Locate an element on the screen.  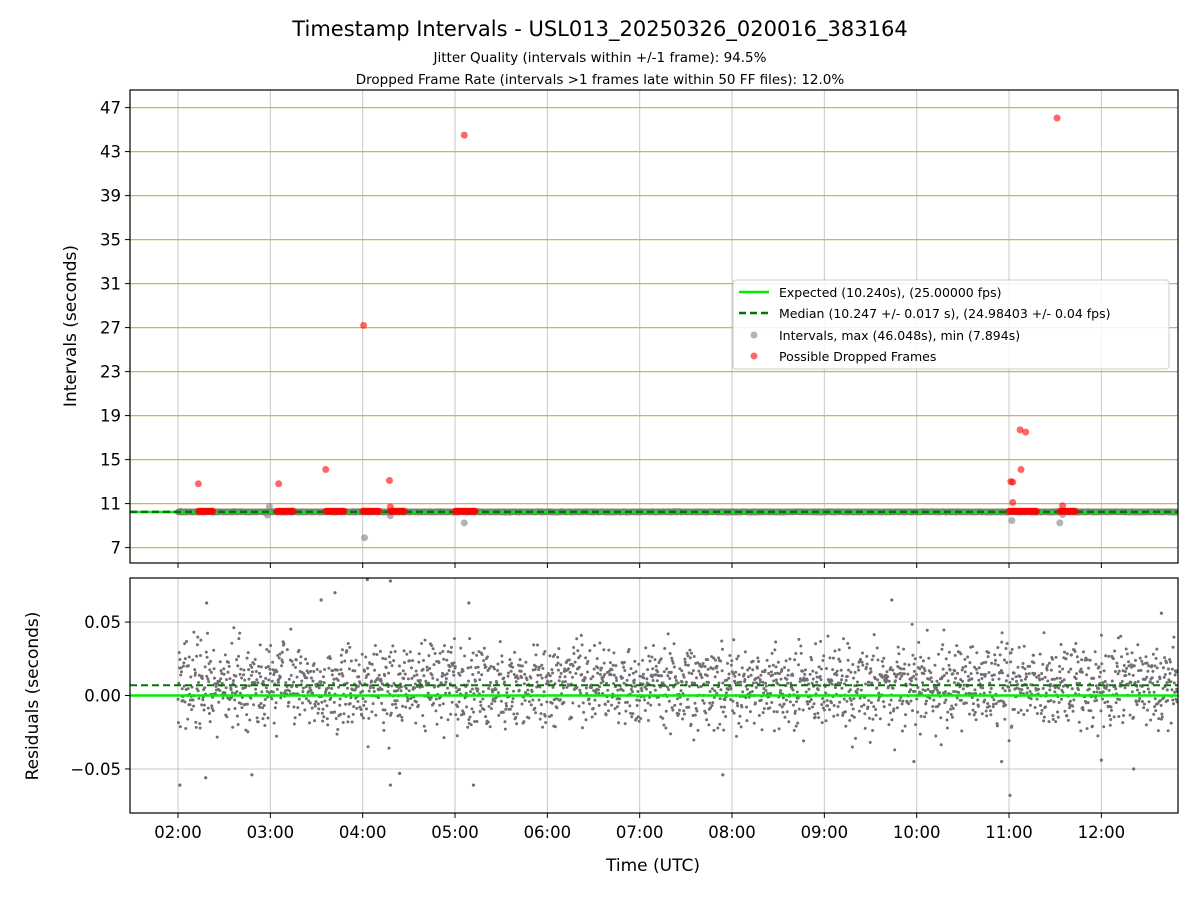
legend-intervals-swatch is located at coordinates (754, 335).